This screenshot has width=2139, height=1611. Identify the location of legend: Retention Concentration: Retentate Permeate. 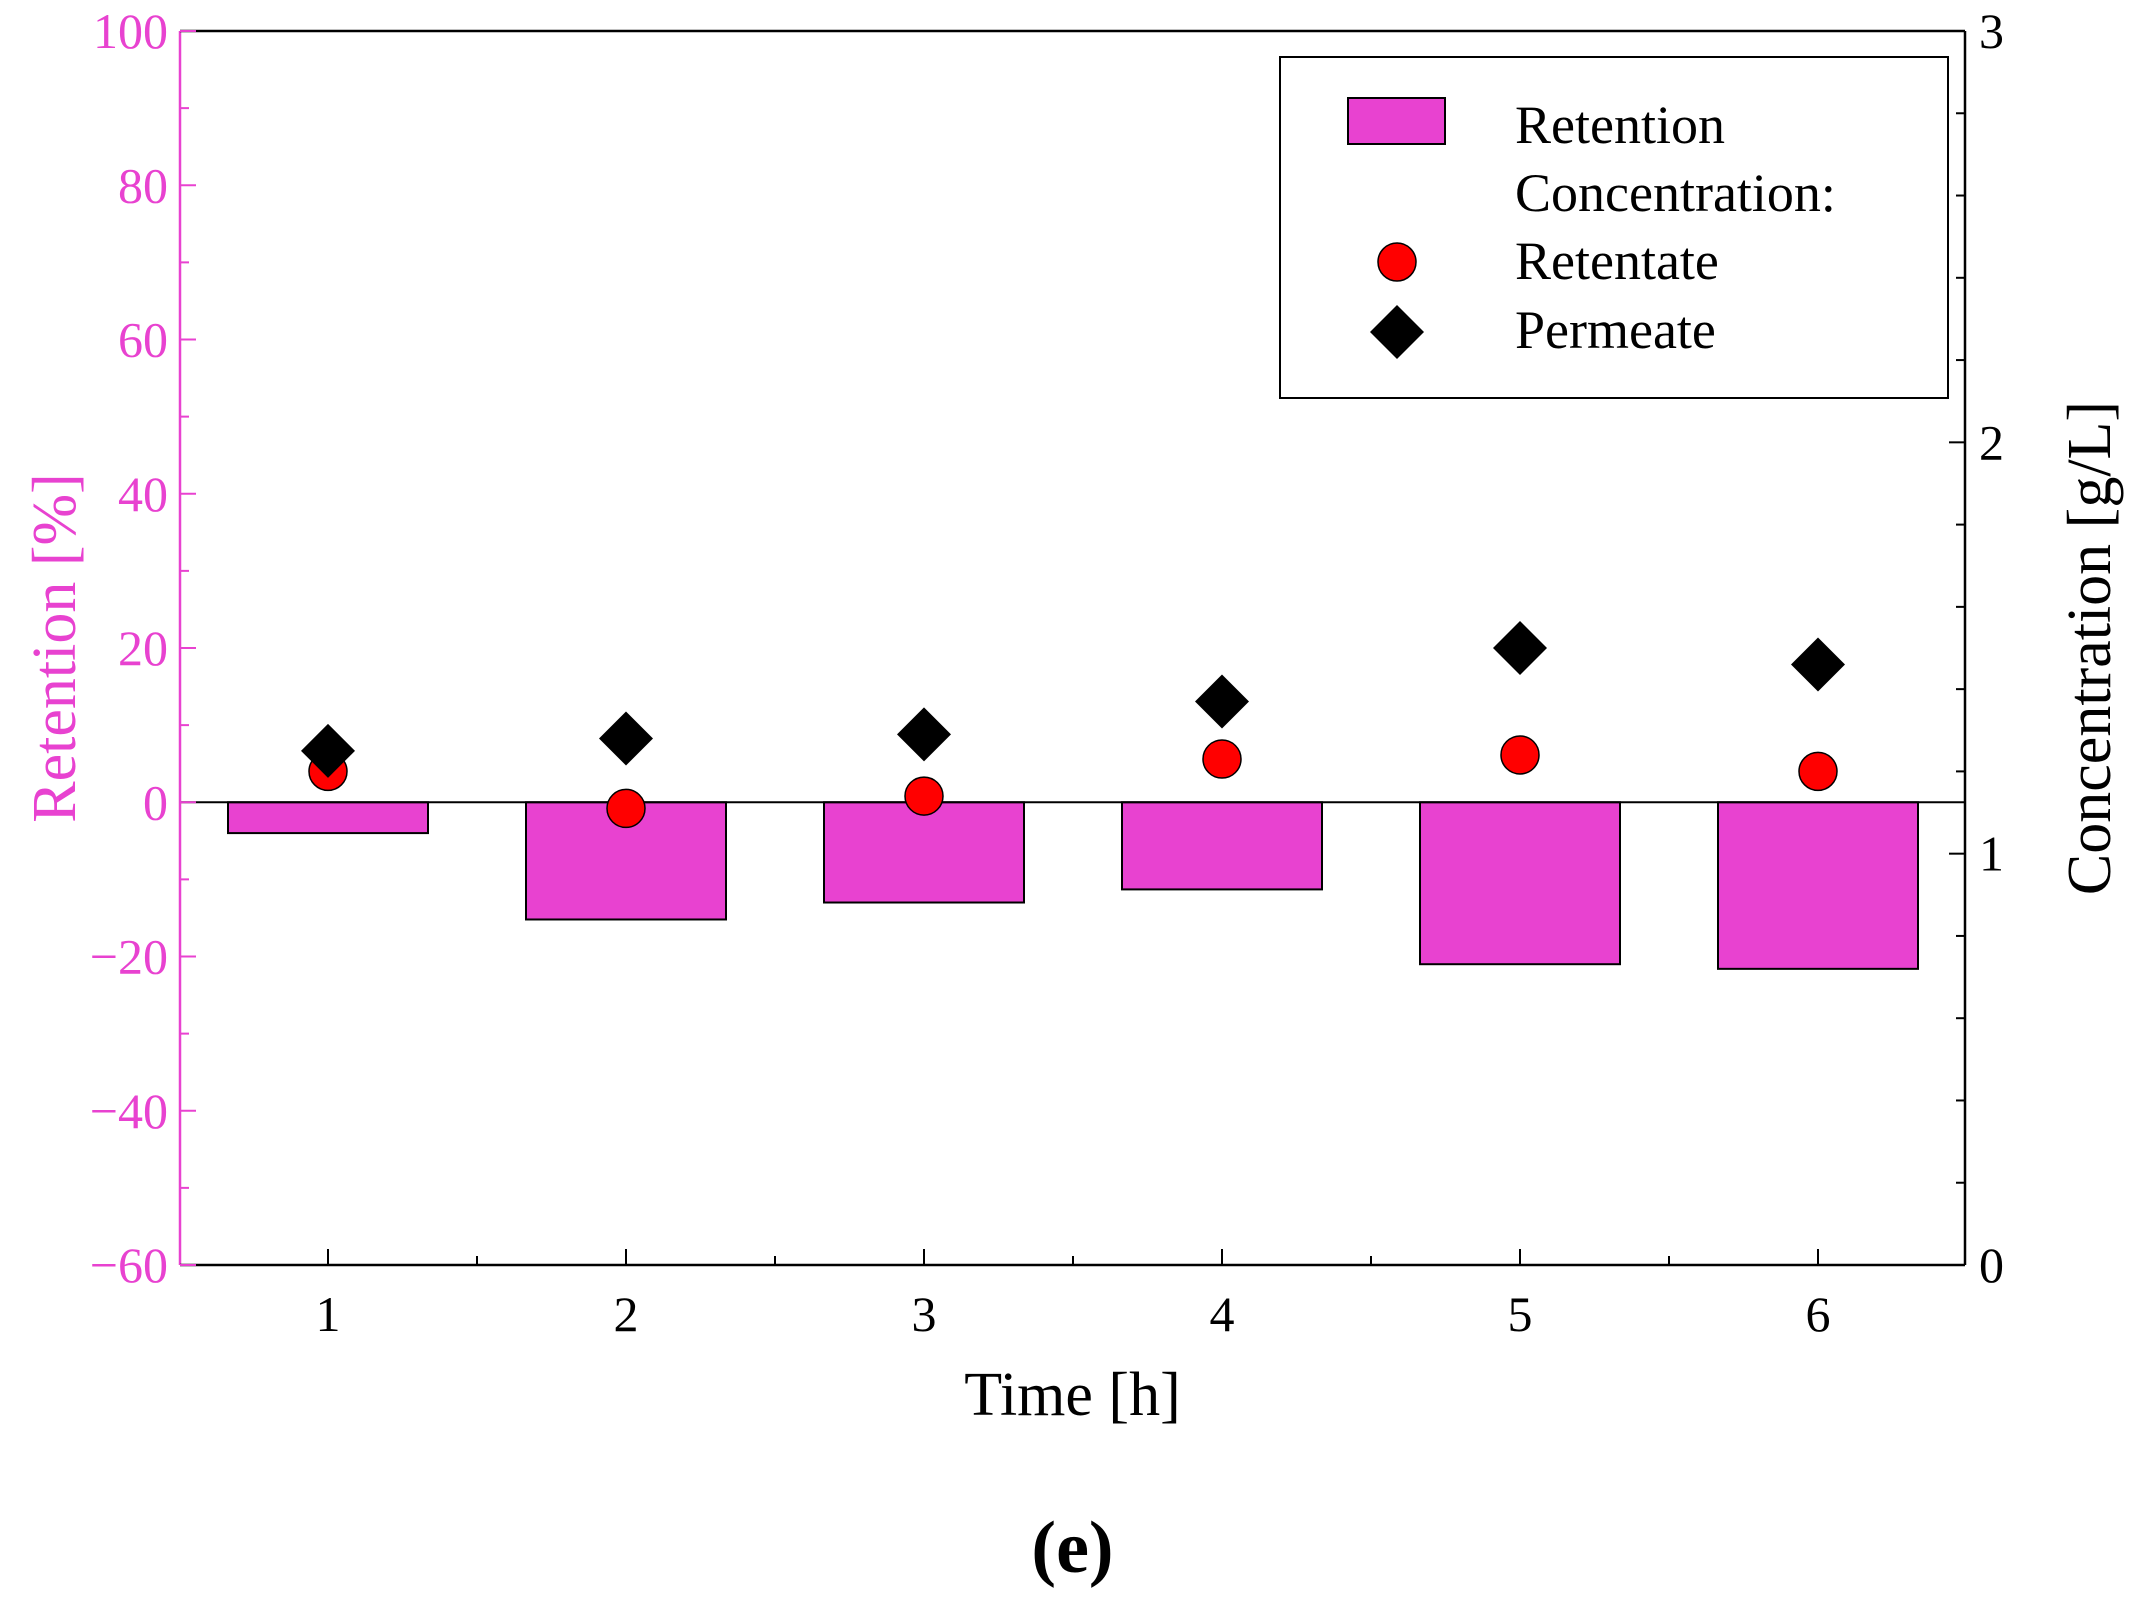
(1614, 227).